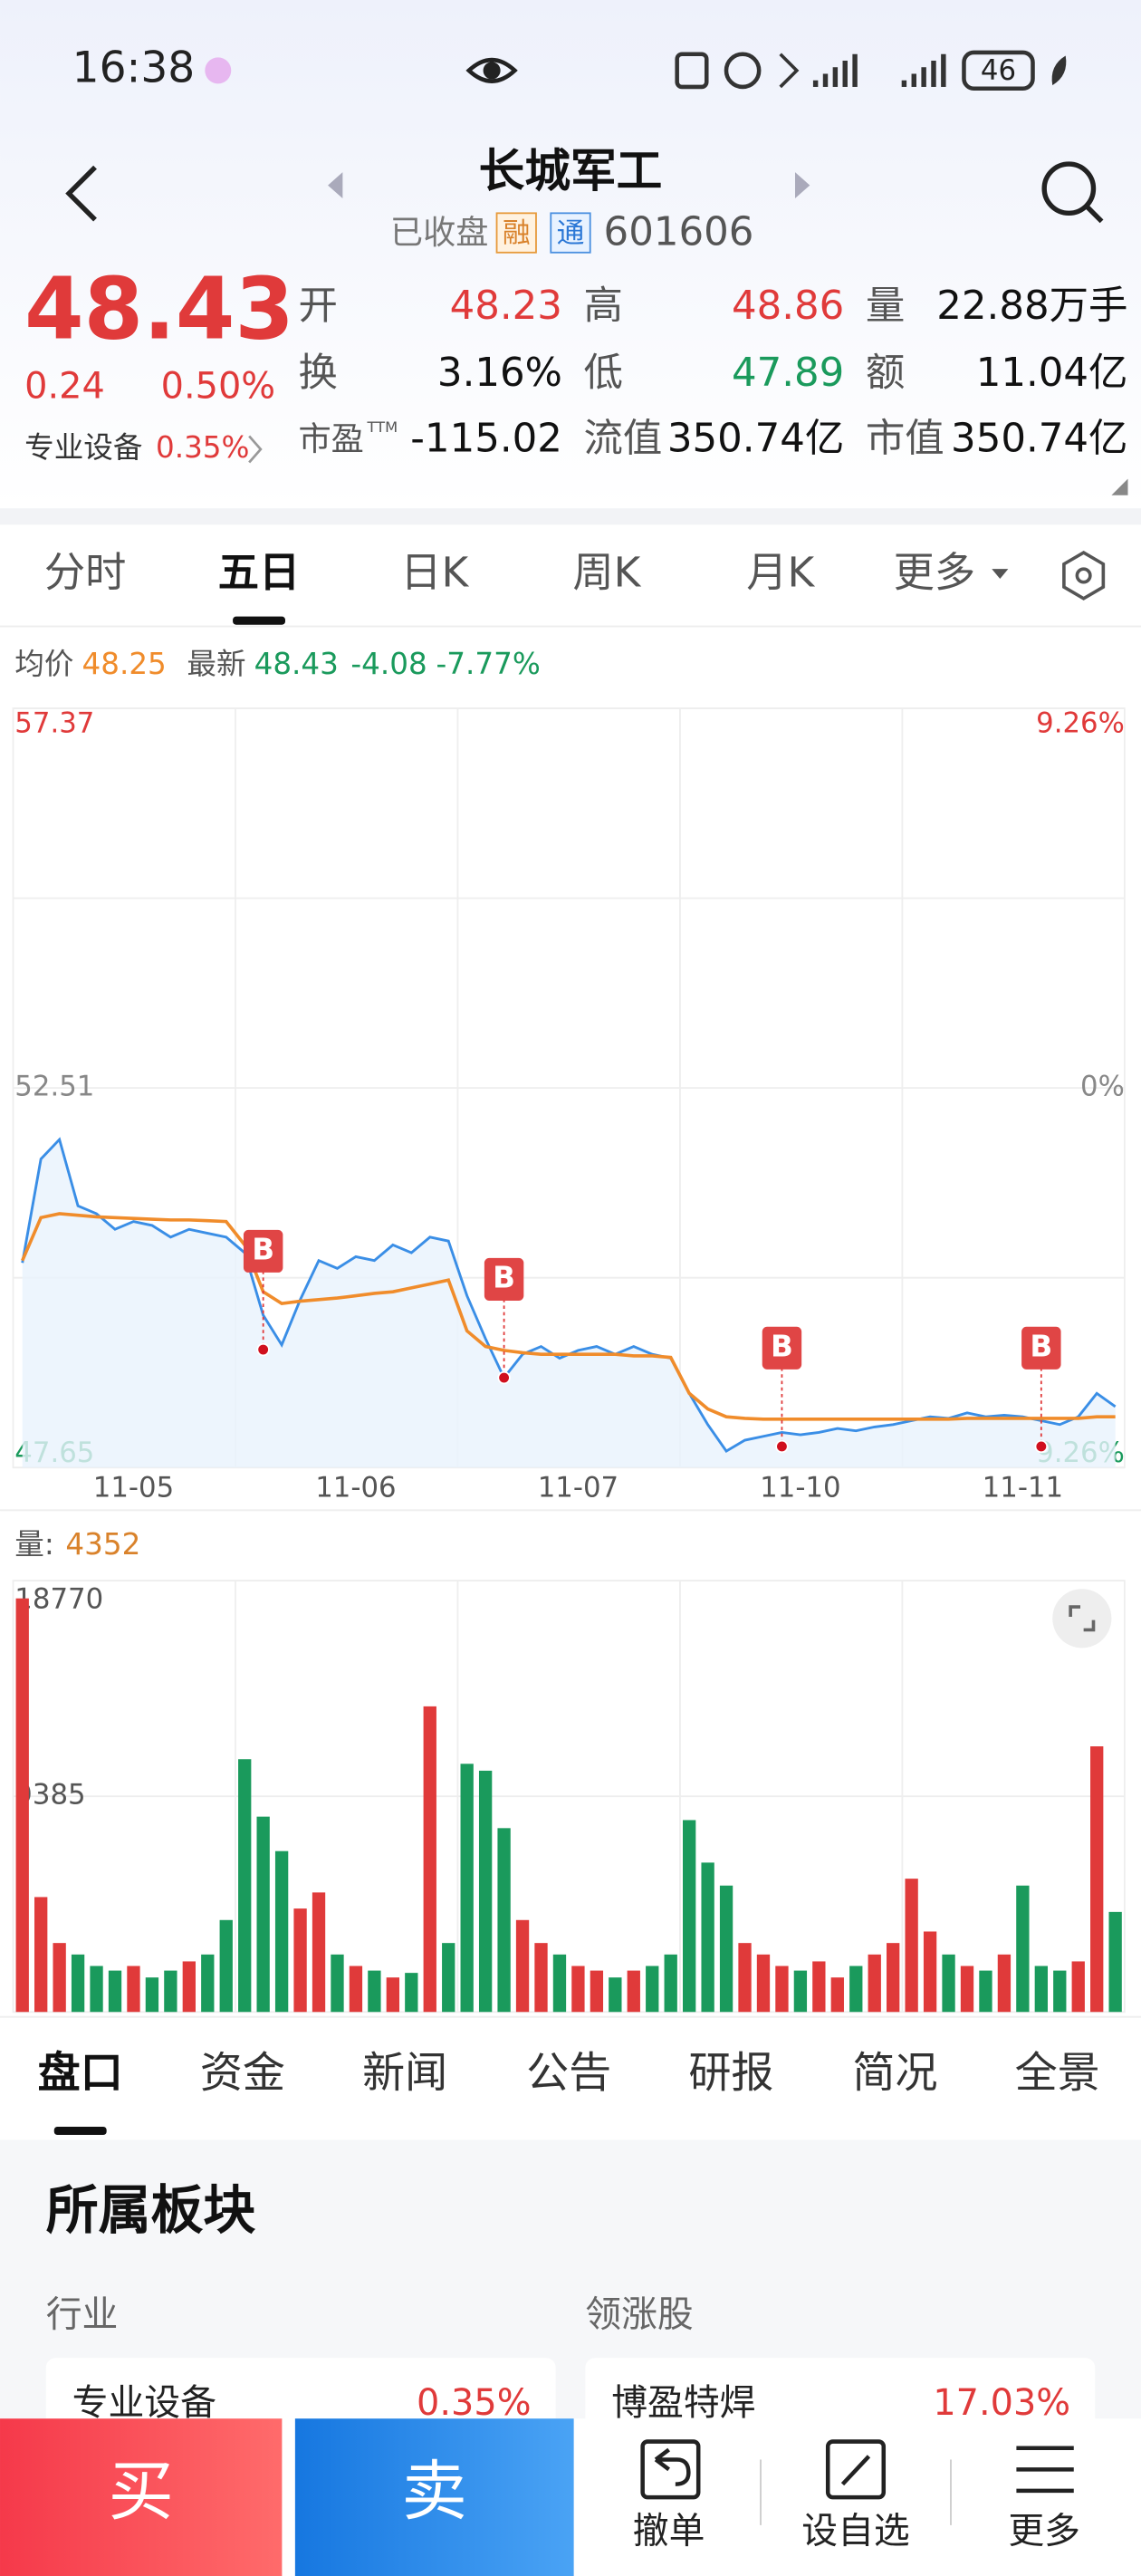  I want to click on x-tick-label: 11-06, so click(355, 1487).